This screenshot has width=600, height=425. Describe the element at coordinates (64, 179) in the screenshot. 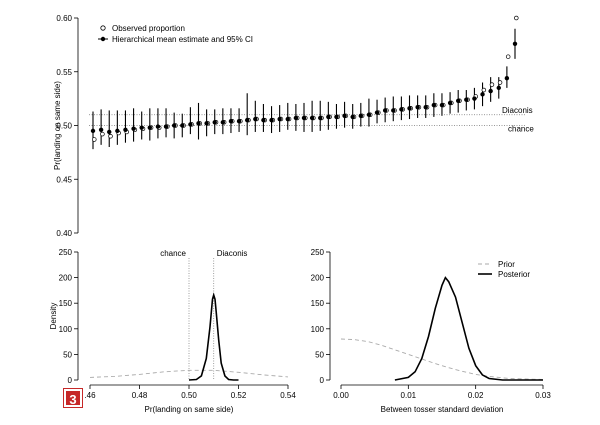

I see `y-tick-label: 0.45` at that location.